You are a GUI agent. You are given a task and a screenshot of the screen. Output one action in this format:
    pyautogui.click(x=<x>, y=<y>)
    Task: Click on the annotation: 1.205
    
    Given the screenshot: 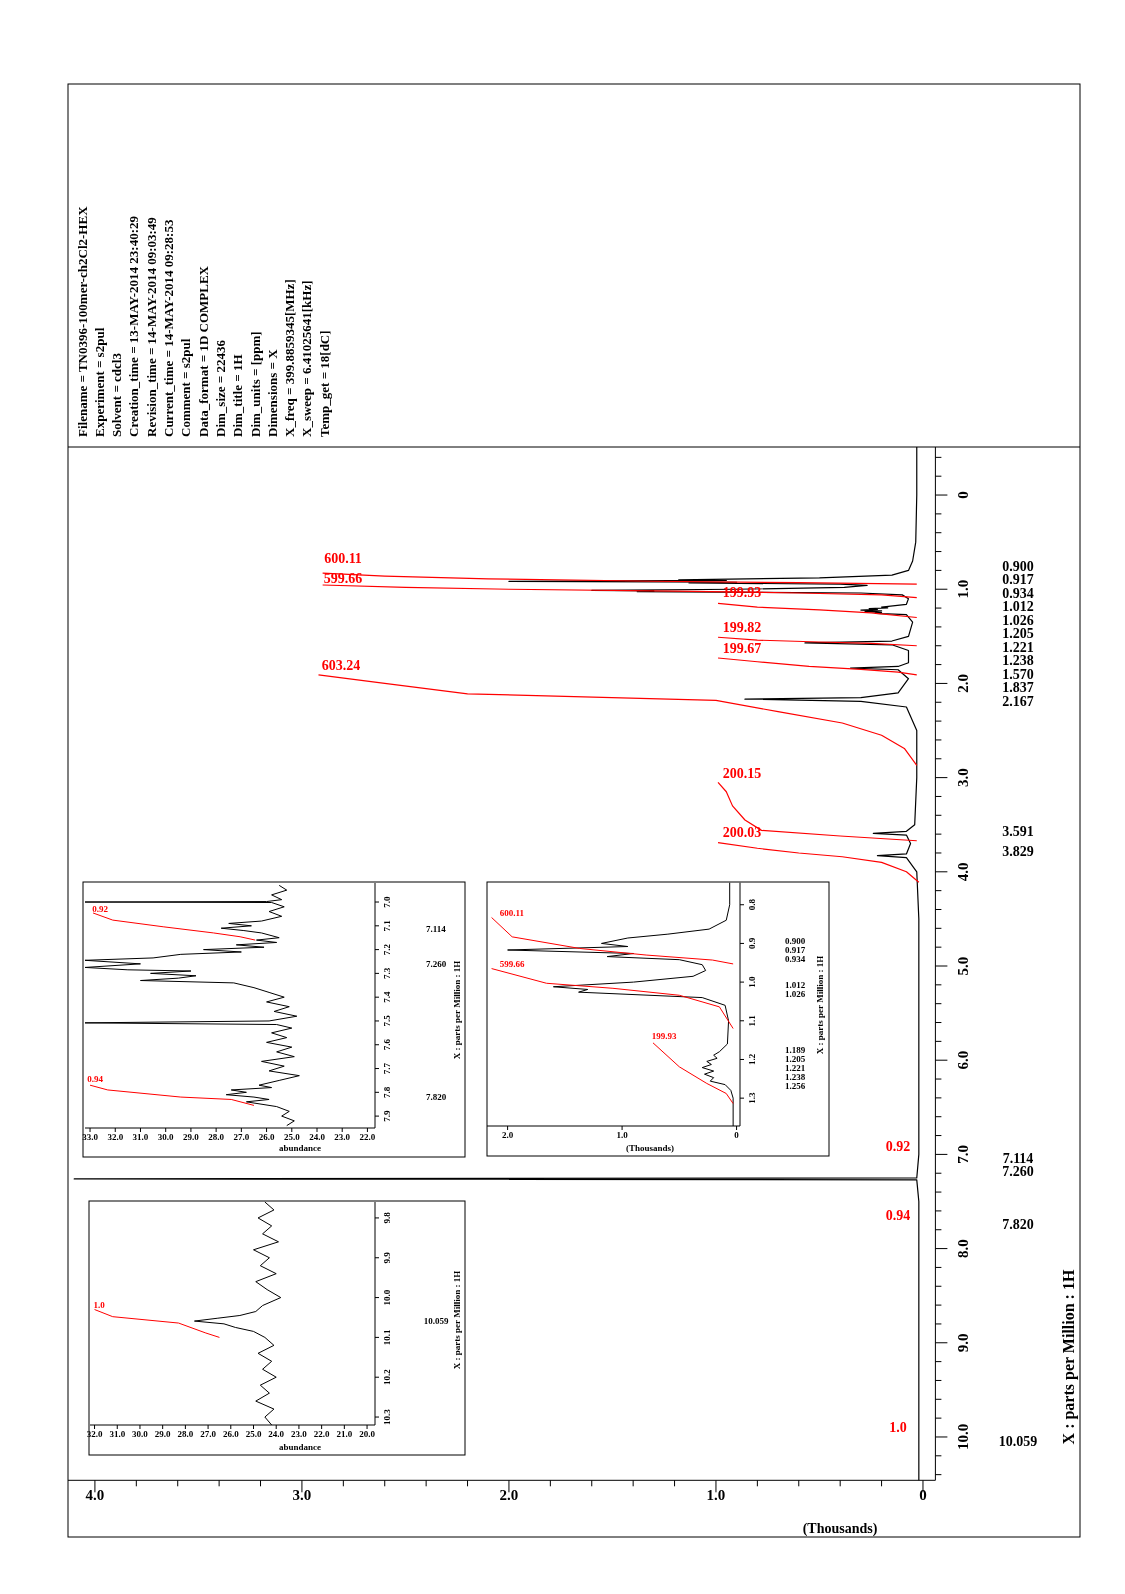 What is the action you would take?
    pyautogui.click(x=795, y=1059)
    